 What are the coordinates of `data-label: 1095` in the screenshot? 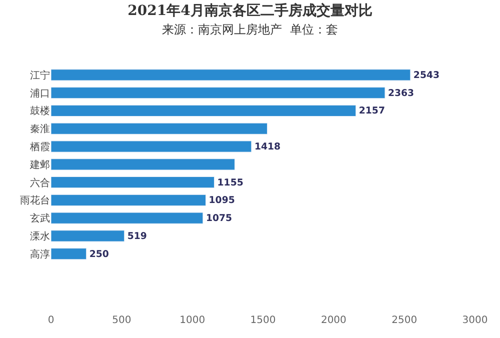 It's located at (221, 200).